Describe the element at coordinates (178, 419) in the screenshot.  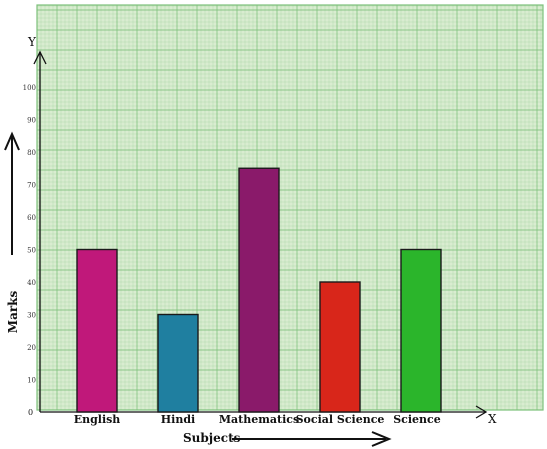
I see `x-tick-label: Hindi` at that location.